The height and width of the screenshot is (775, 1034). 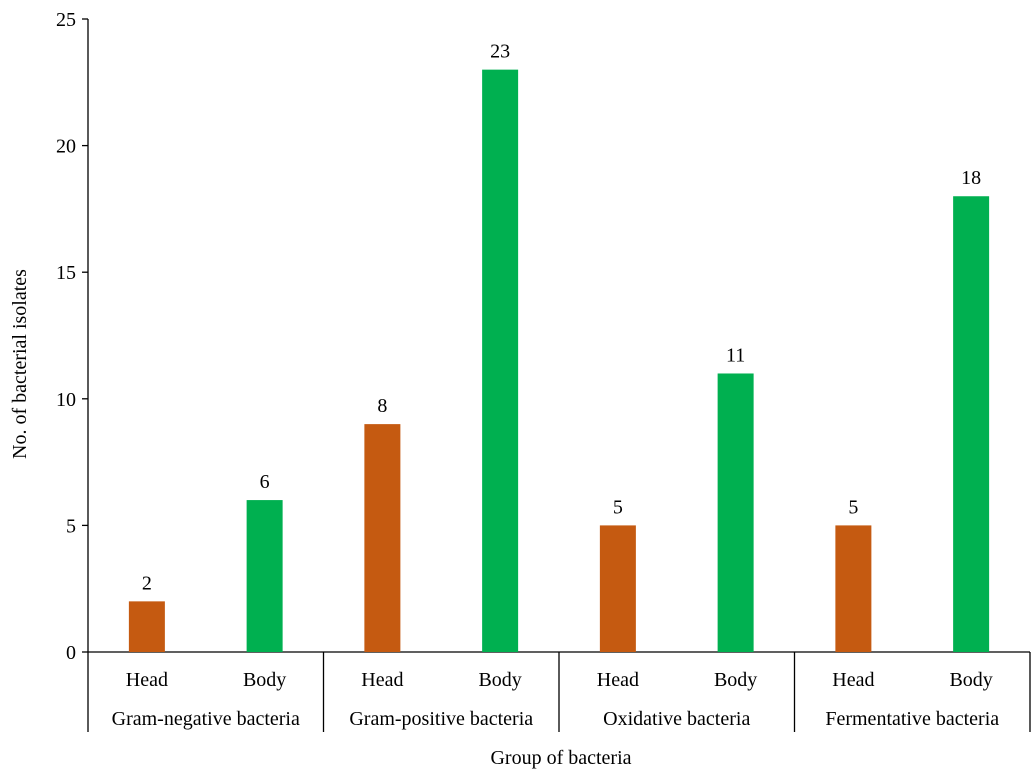 What do you see at coordinates (20, 364) in the screenshot?
I see `y-axis-title: No. of bacterial isolates` at bounding box center [20, 364].